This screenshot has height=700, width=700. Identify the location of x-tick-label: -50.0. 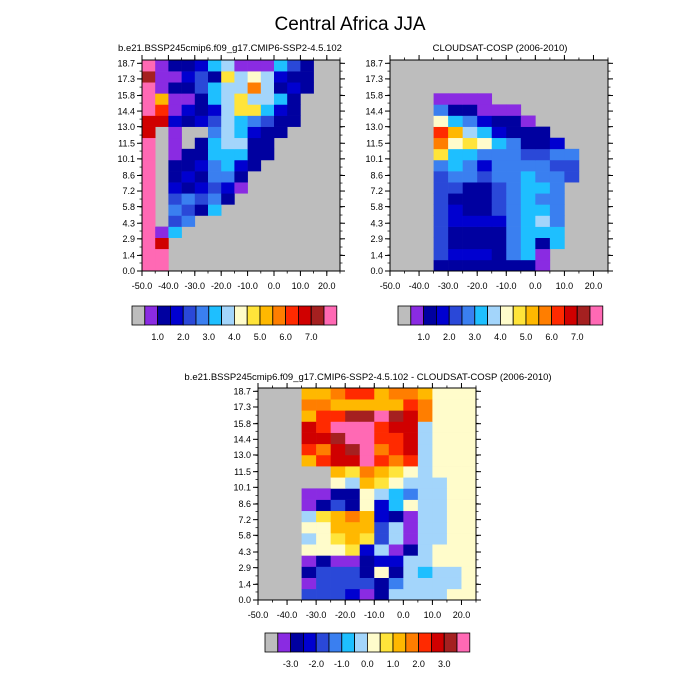
(390, 286).